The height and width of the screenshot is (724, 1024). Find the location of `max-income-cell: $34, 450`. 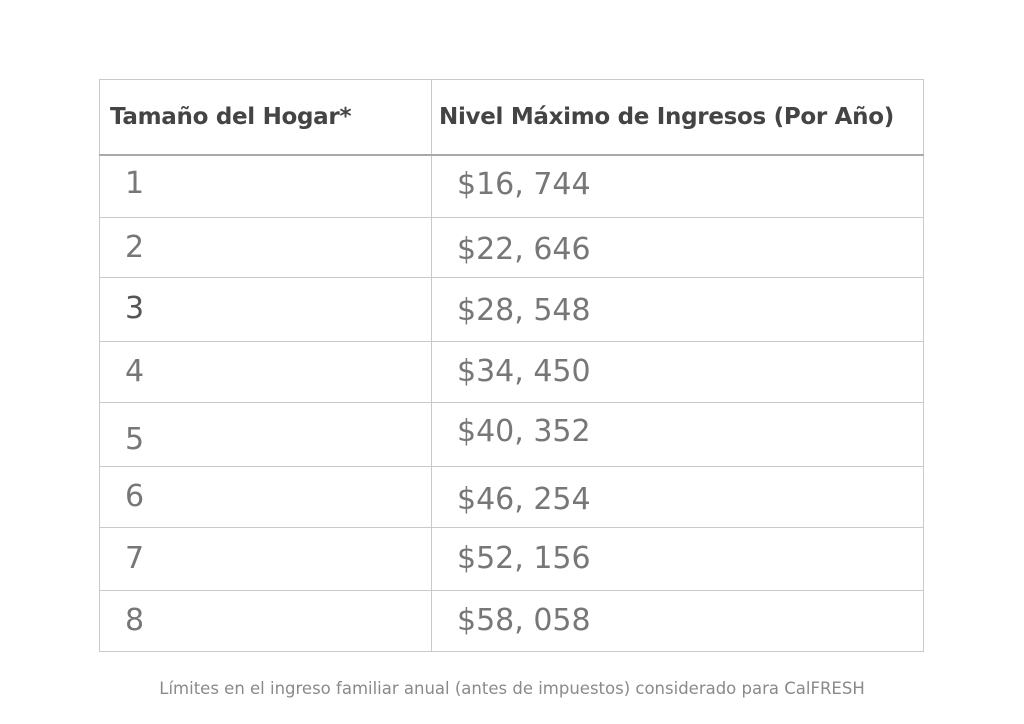

max-income-cell: $34, 450 is located at coordinates (677, 371).